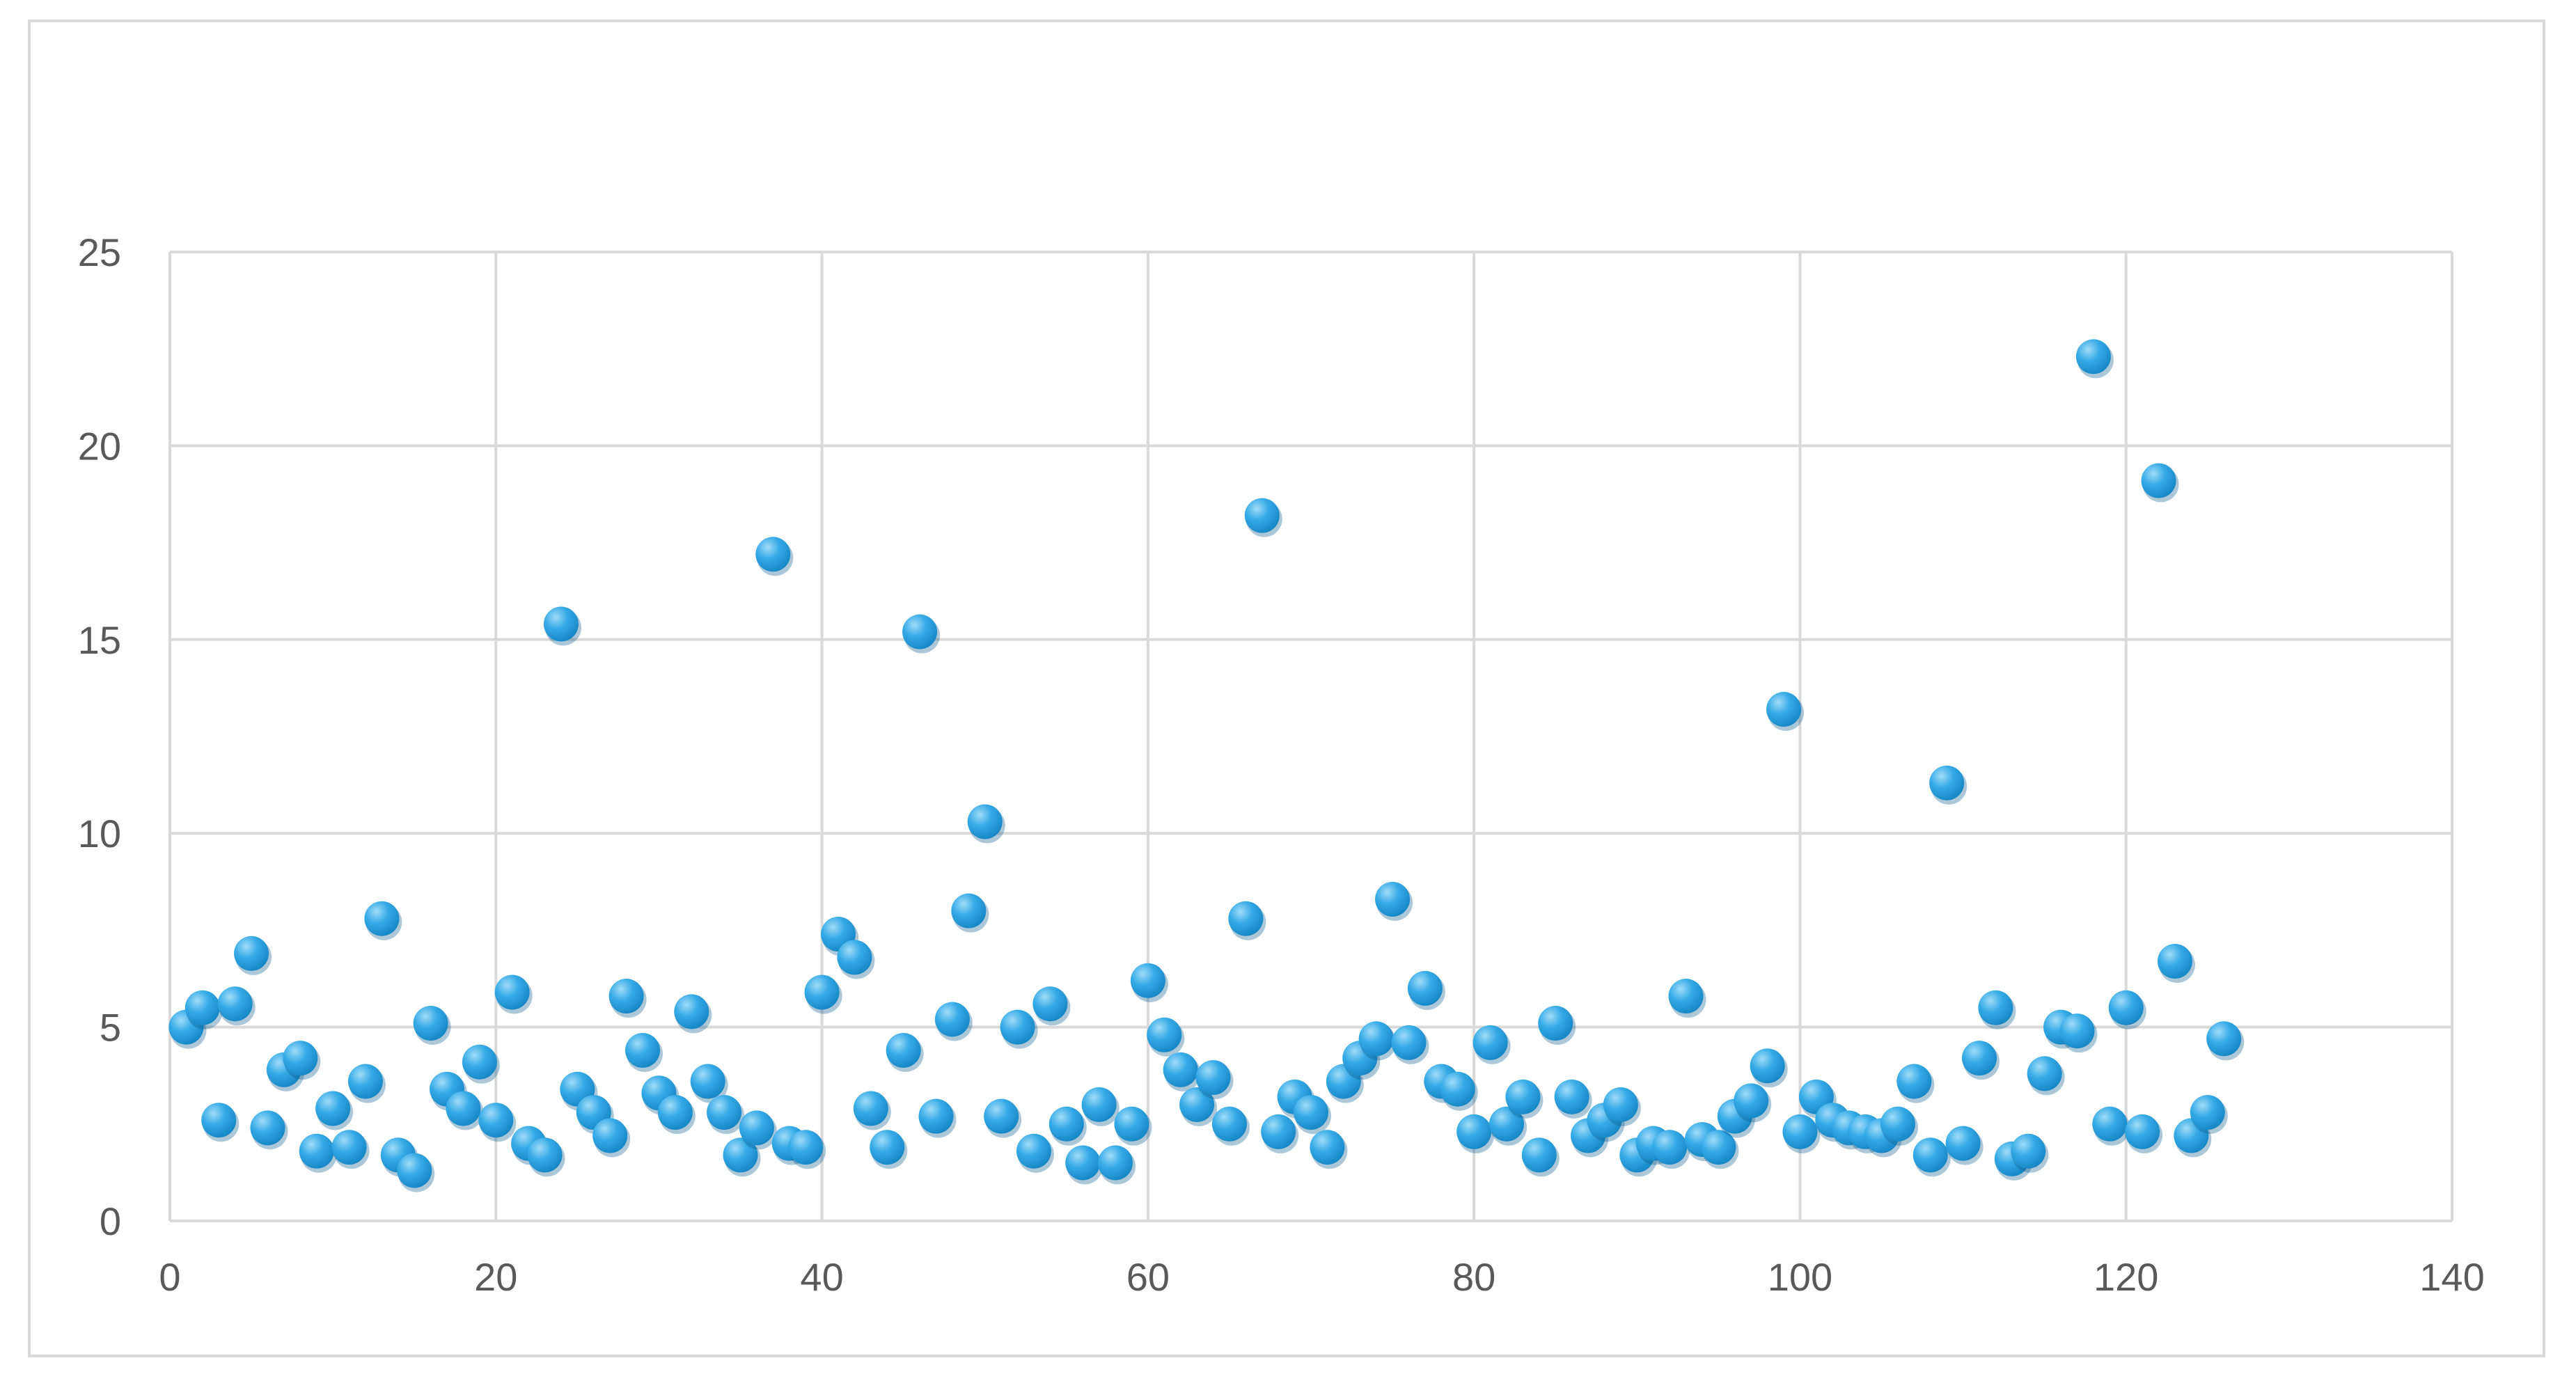 This screenshot has width=2576, height=1381. I want to click on x-tick-label: 140, so click(2451, 1277).